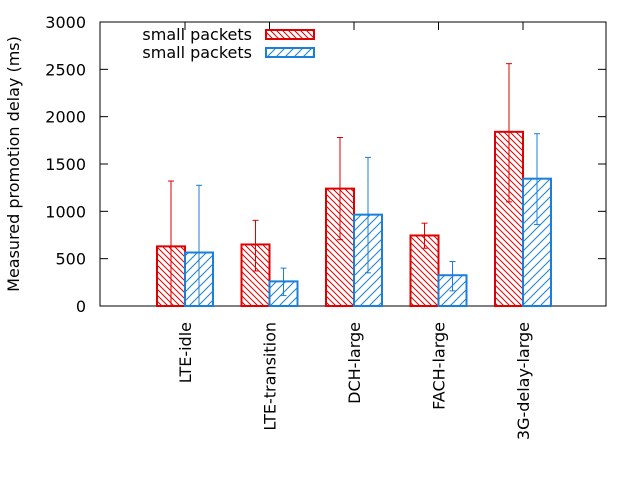  What do you see at coordinates (197, 52) in the screenshot?
I see `legend-label-2: small packets` at bounding box center [197, 52].